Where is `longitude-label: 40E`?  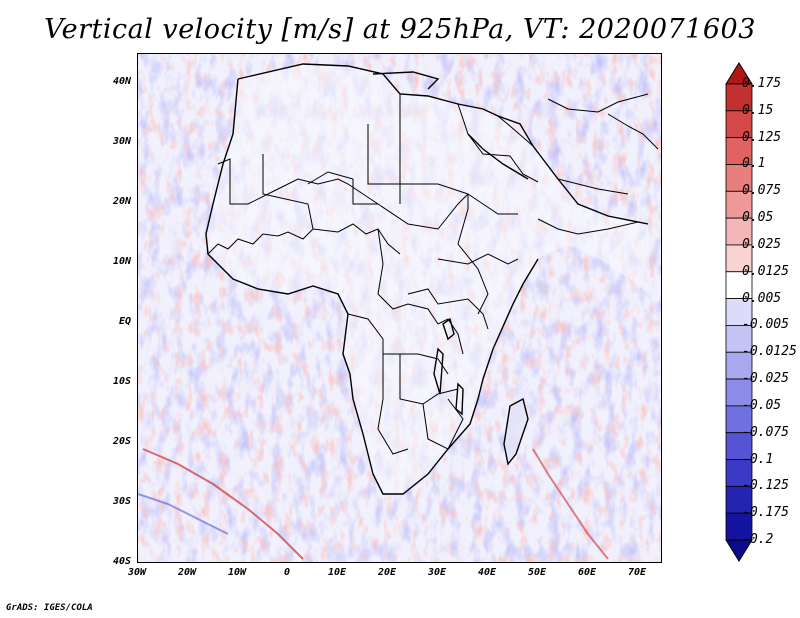 longitude-label: 40E is located at coordinates (487, 572).